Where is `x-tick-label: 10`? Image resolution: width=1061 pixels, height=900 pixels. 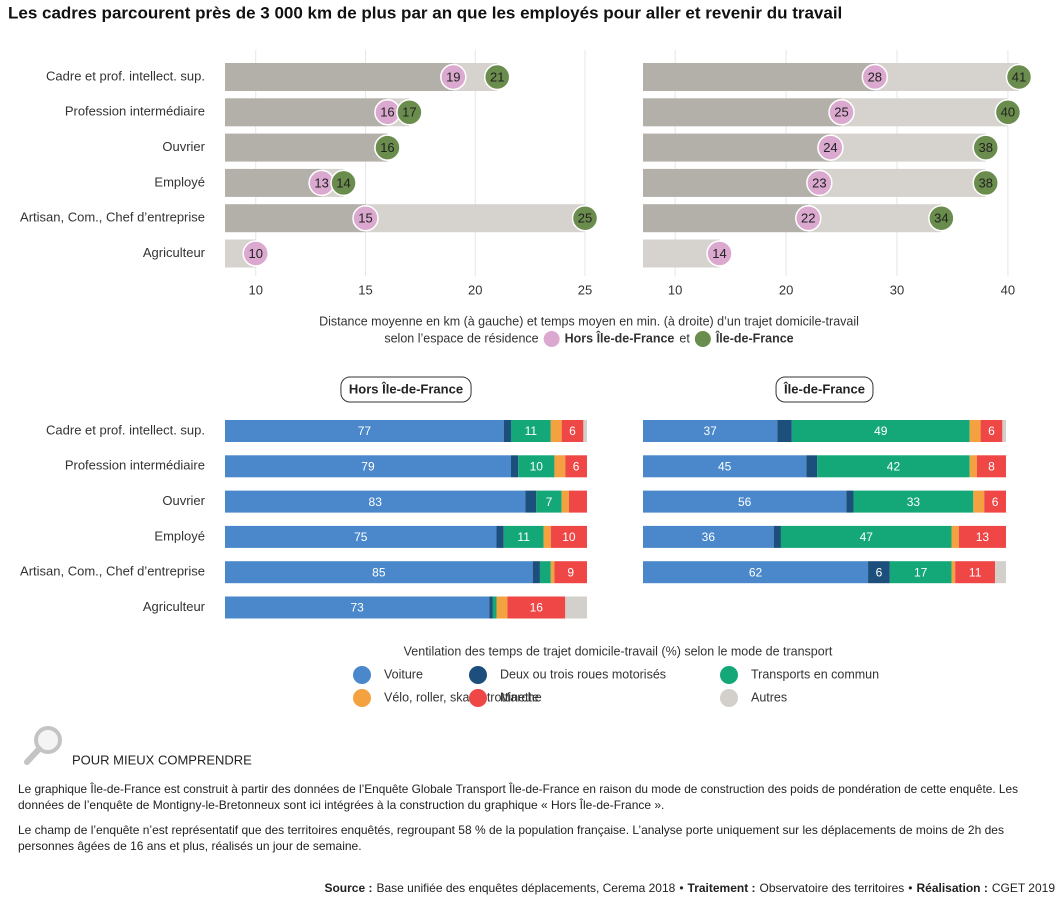
x-tick-label: 10 is located at coordinates (255, 289).